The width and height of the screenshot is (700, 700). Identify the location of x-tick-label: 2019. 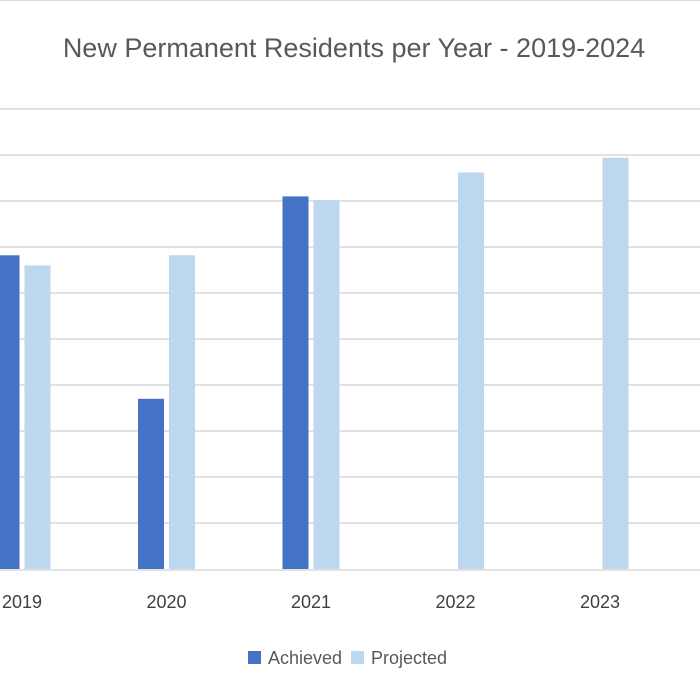
(22, 602).